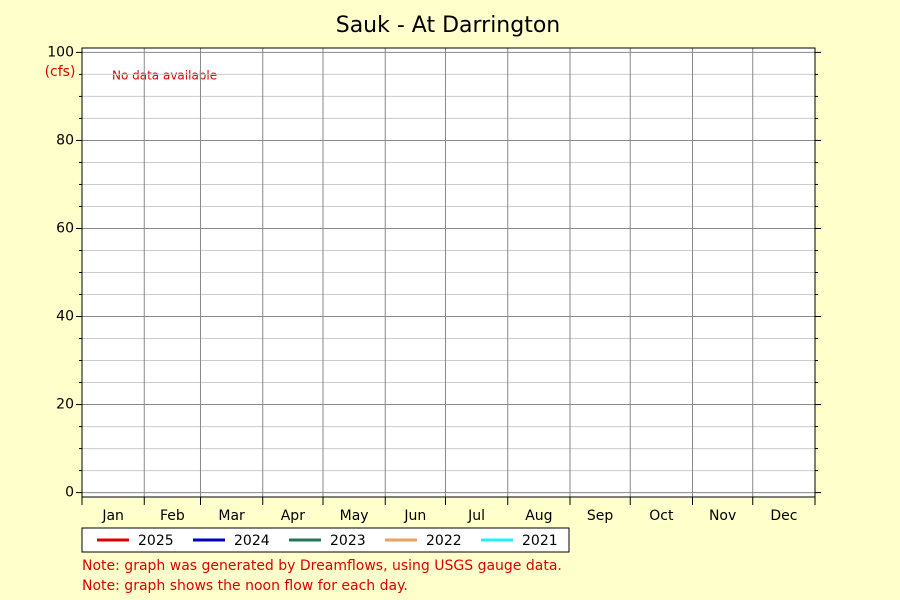 Image resolution: width=900 pixels, height=600 pixels. I want to click on chart-title: Sauk - At Darrington, so click(448, 25).